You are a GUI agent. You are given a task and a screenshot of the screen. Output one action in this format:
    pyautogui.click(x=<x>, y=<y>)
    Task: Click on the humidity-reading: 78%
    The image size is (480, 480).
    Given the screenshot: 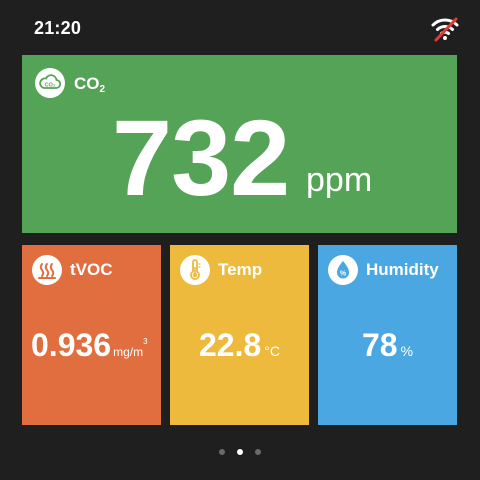 What is the action you would take?
    pyautogui.click(x=387, y=348)
    